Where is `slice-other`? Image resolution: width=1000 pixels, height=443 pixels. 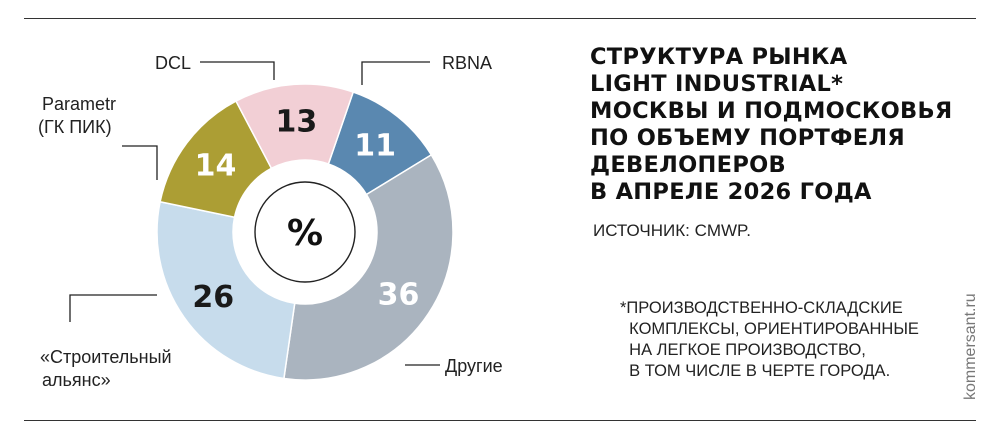 slice-other is located at coordinates (368, 267).